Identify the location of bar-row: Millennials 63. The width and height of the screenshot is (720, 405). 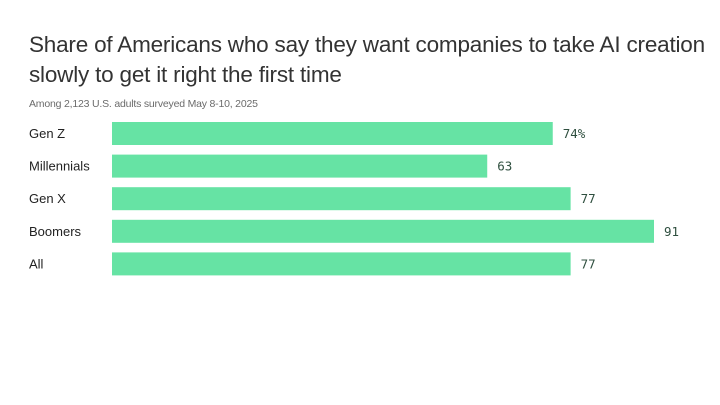
(270, 166).